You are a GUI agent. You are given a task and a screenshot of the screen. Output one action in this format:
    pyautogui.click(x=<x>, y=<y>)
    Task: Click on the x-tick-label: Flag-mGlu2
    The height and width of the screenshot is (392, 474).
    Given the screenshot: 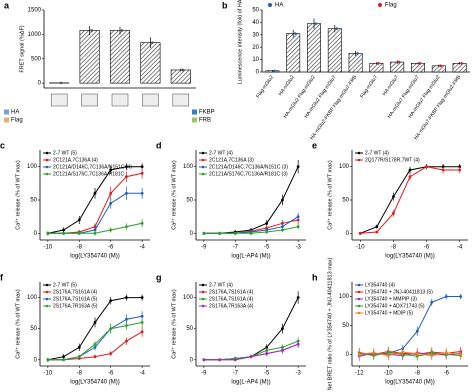 What is the action you would take?
    pyautogui.click(x=265, y=86)
    